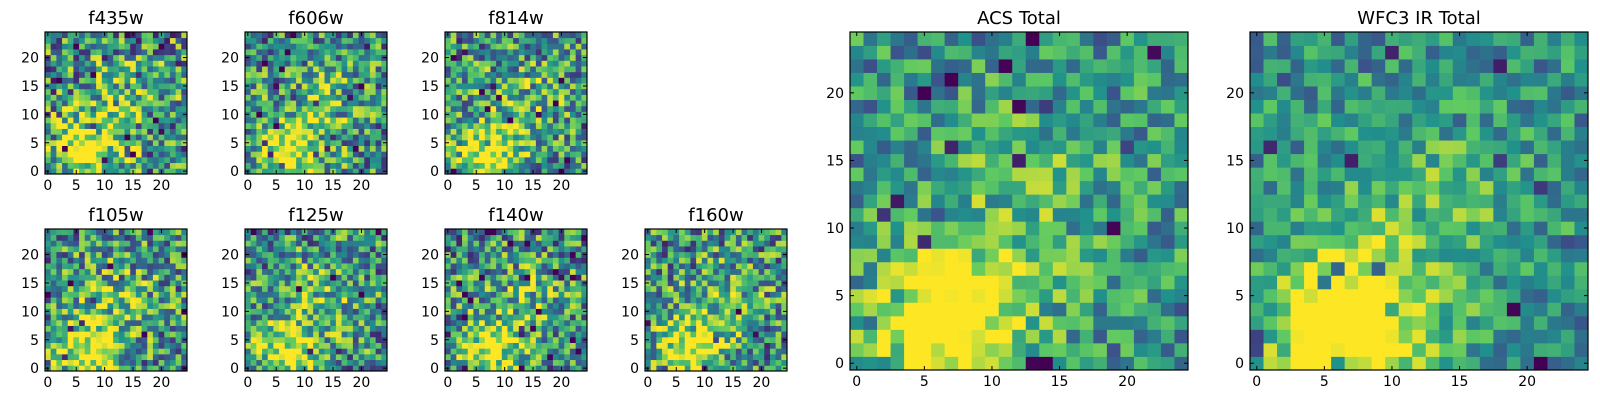  Describe the element at coordinates (430, 115) in the screenshot. I see `y-tick-label: 10` at that location.